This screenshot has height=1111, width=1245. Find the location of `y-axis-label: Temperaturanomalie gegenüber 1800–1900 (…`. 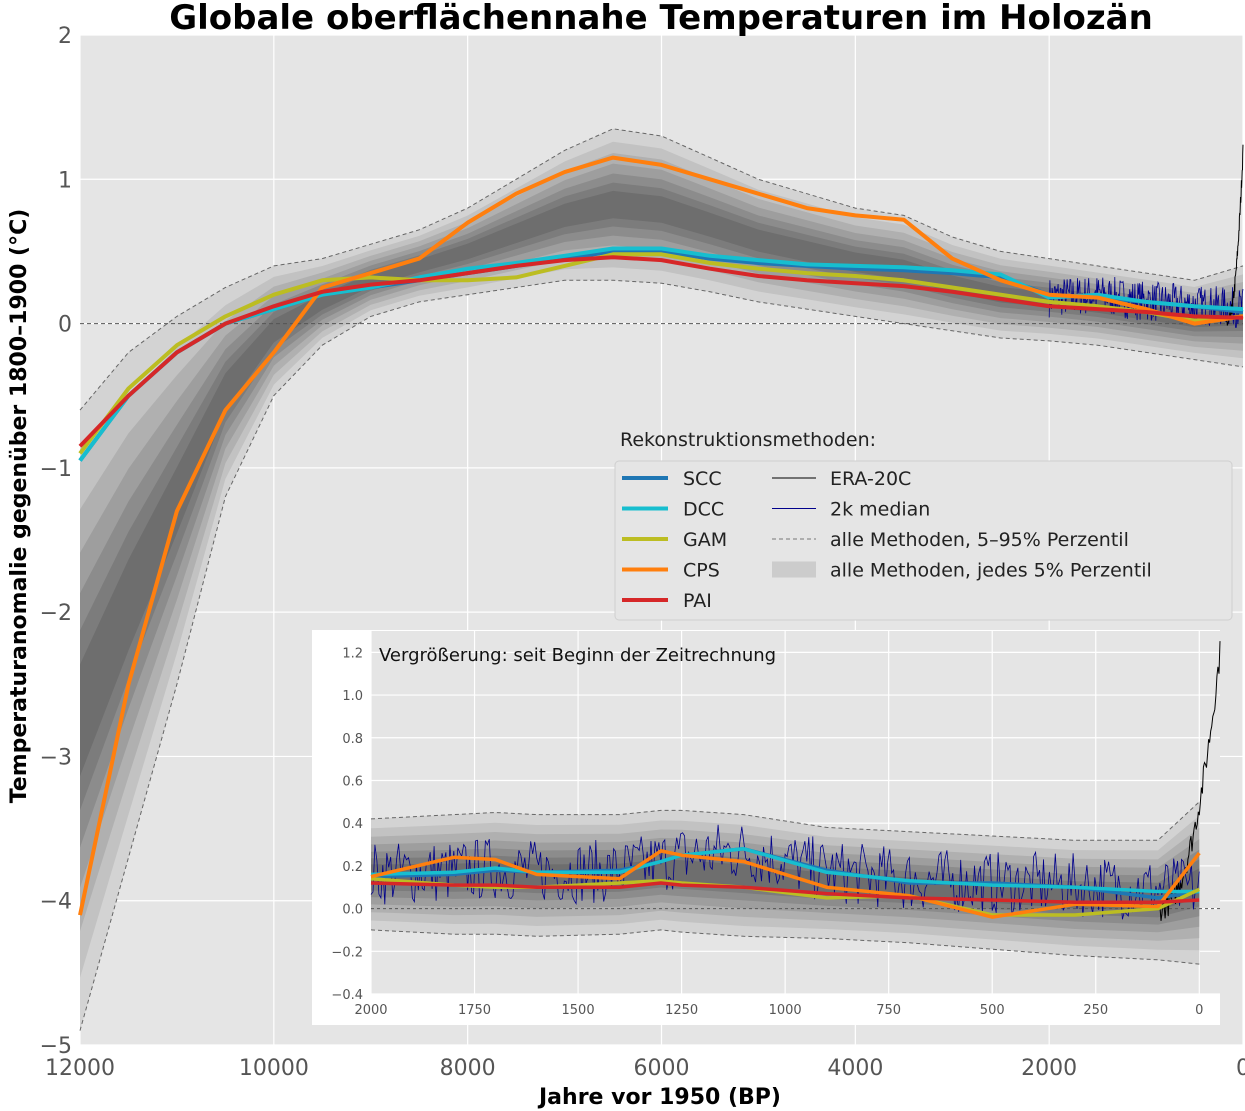

y-axis-label: Temperaturanomalie gegenüber 1800–1900 (… is located at coordinates (19, 506).